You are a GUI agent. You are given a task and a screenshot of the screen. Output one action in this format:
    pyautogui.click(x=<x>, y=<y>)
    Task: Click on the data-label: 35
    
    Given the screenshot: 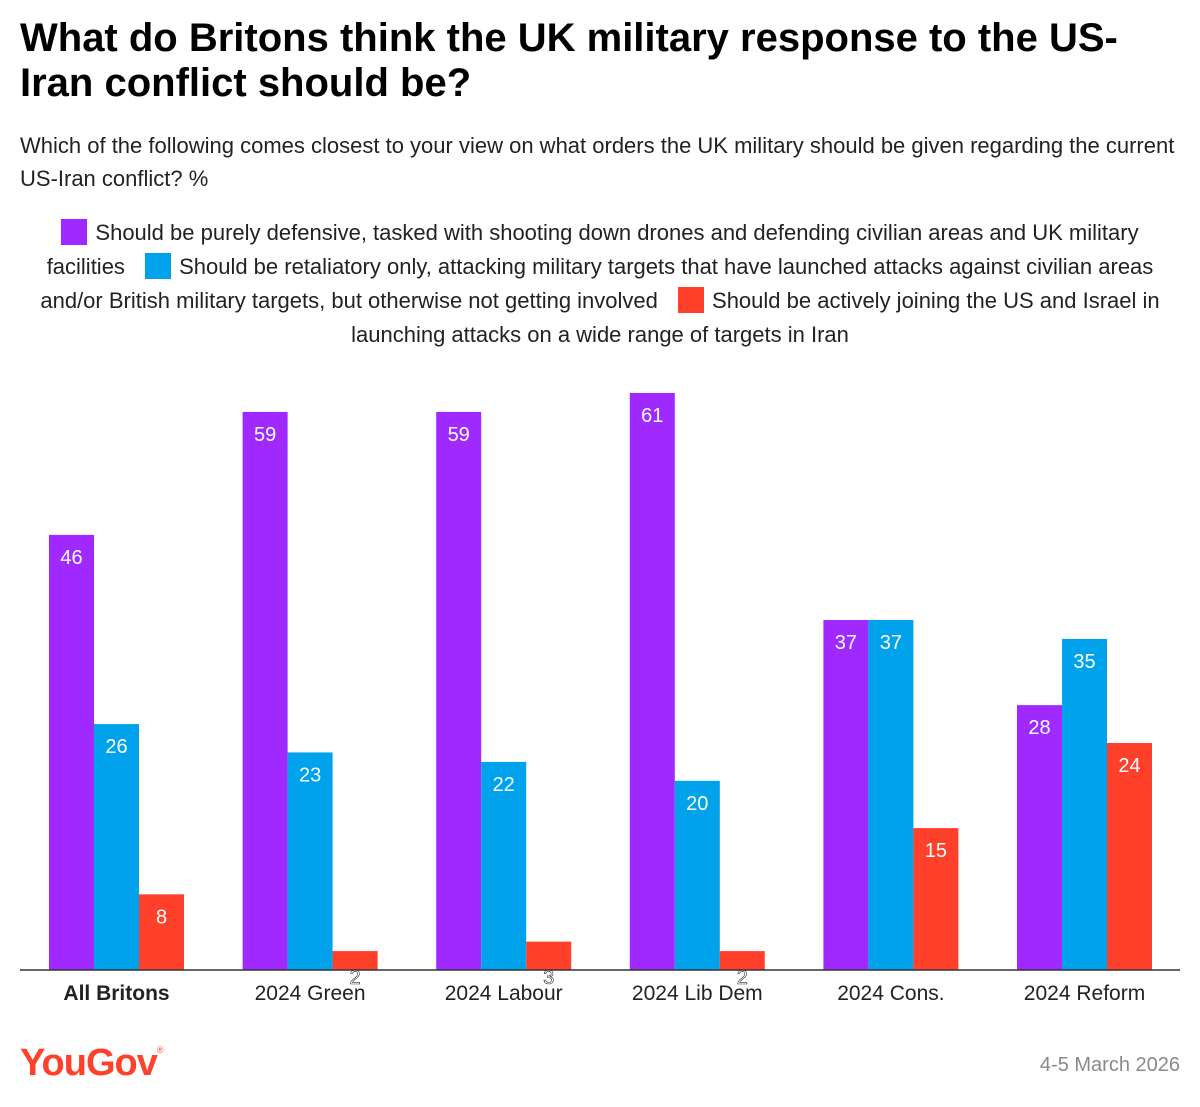 What is the action you would take?
    pyautogui.click(x=1084, y=662)
    